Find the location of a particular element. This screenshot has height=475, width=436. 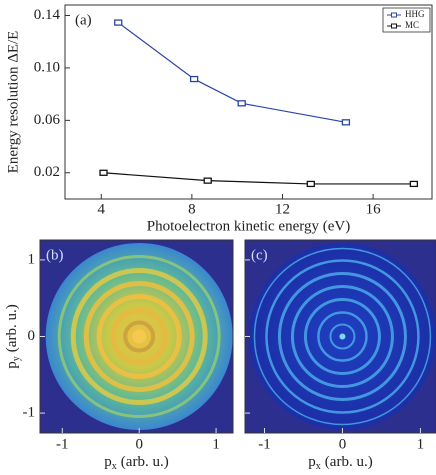

y-tick-label: 0.02 is located at coordinates (47, 172).